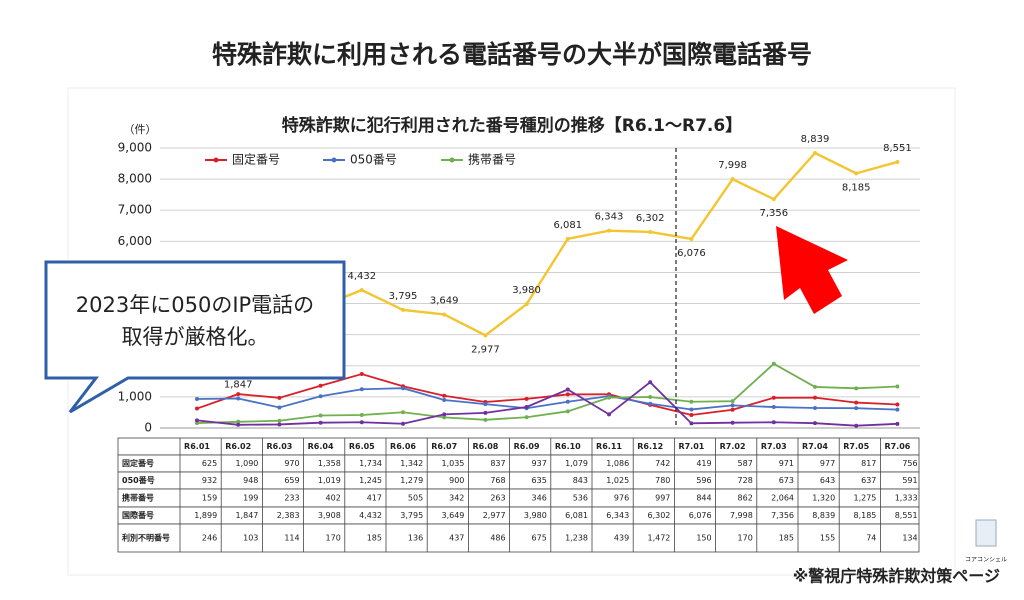  Describe the element at coordinates (547, 399) in the screenshot. I see `series-line` at that location.